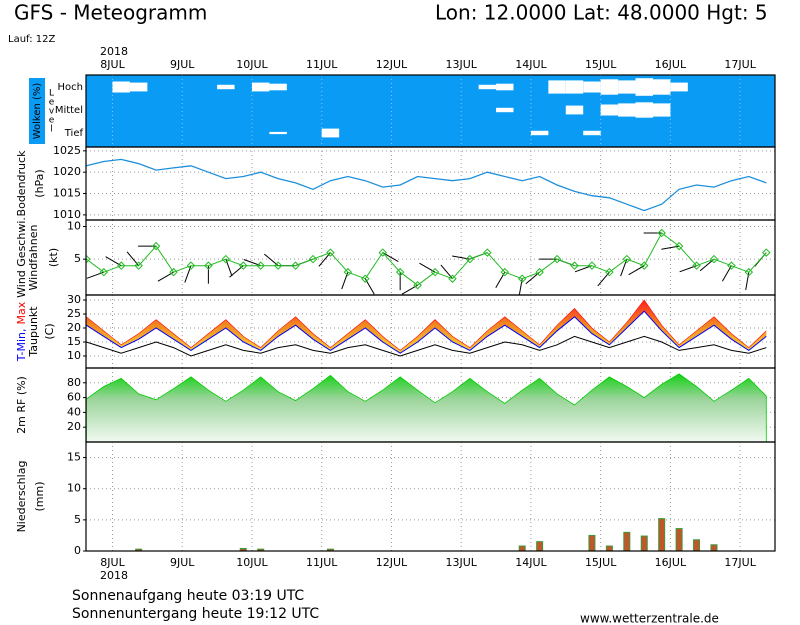 This screenshot has height=625, width=800. I want to click on sunrise: Sonnenaufgang heute 03:19 UTC, so click(188, 596).